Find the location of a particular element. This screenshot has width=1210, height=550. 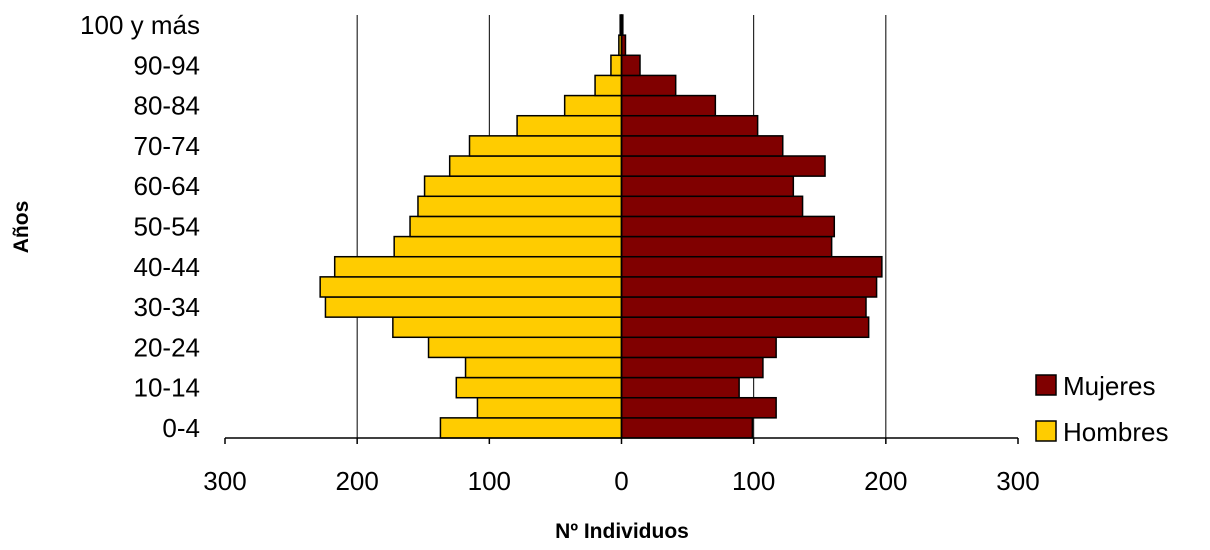

y-tick-label: 40-44 is located at coordinates (167, 267).